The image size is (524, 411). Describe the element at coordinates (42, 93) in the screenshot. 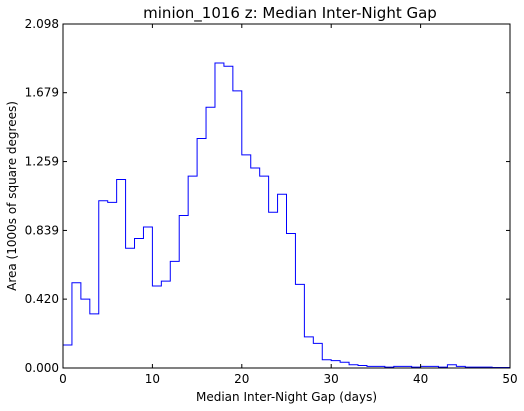

I see `y-tick-label: 1.679` at that location.